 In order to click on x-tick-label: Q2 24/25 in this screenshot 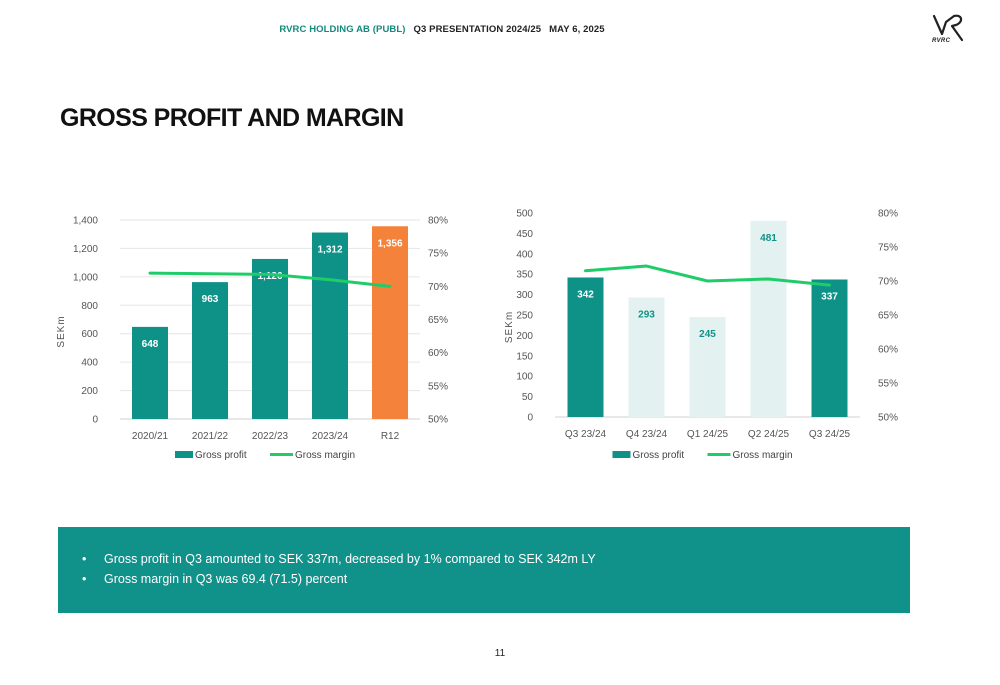, I will do `click(769, 434)`.